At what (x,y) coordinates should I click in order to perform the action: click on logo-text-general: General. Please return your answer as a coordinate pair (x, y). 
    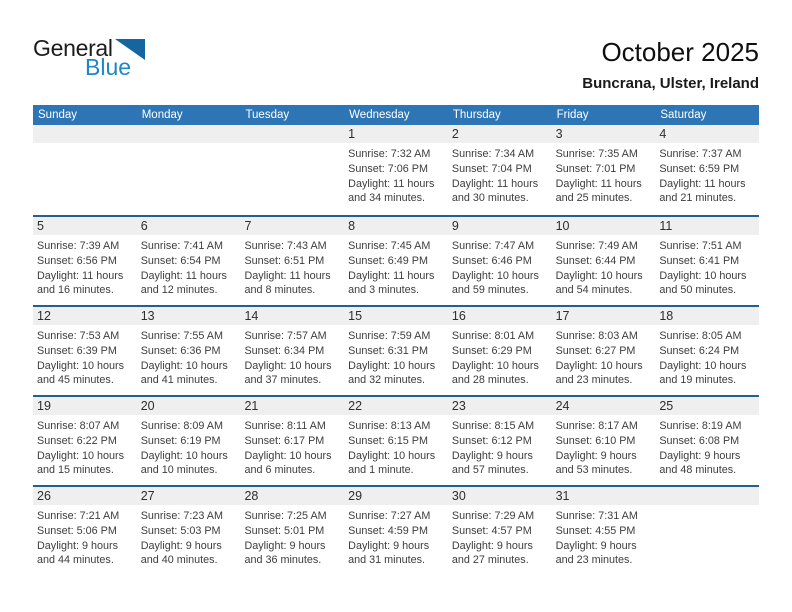
    Looking at the image, I should click on (73, 48).